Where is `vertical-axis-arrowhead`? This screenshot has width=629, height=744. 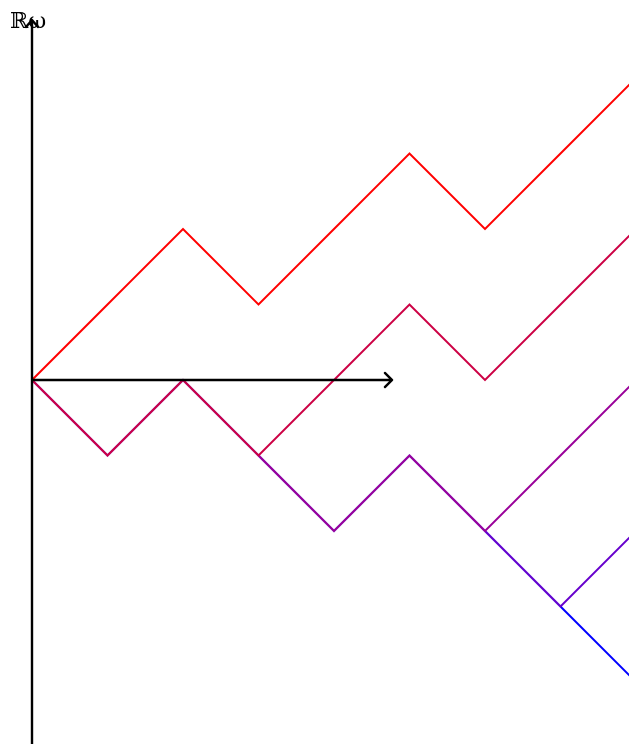 vertical-axis-arrowhead is located at coordinates (32, 23).